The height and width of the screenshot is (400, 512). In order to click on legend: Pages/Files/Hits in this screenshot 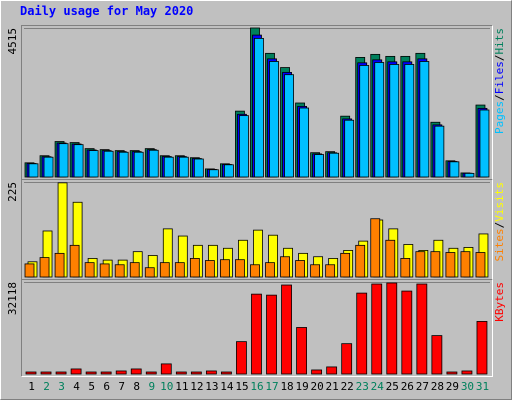, I will do `click(499, 81)`.